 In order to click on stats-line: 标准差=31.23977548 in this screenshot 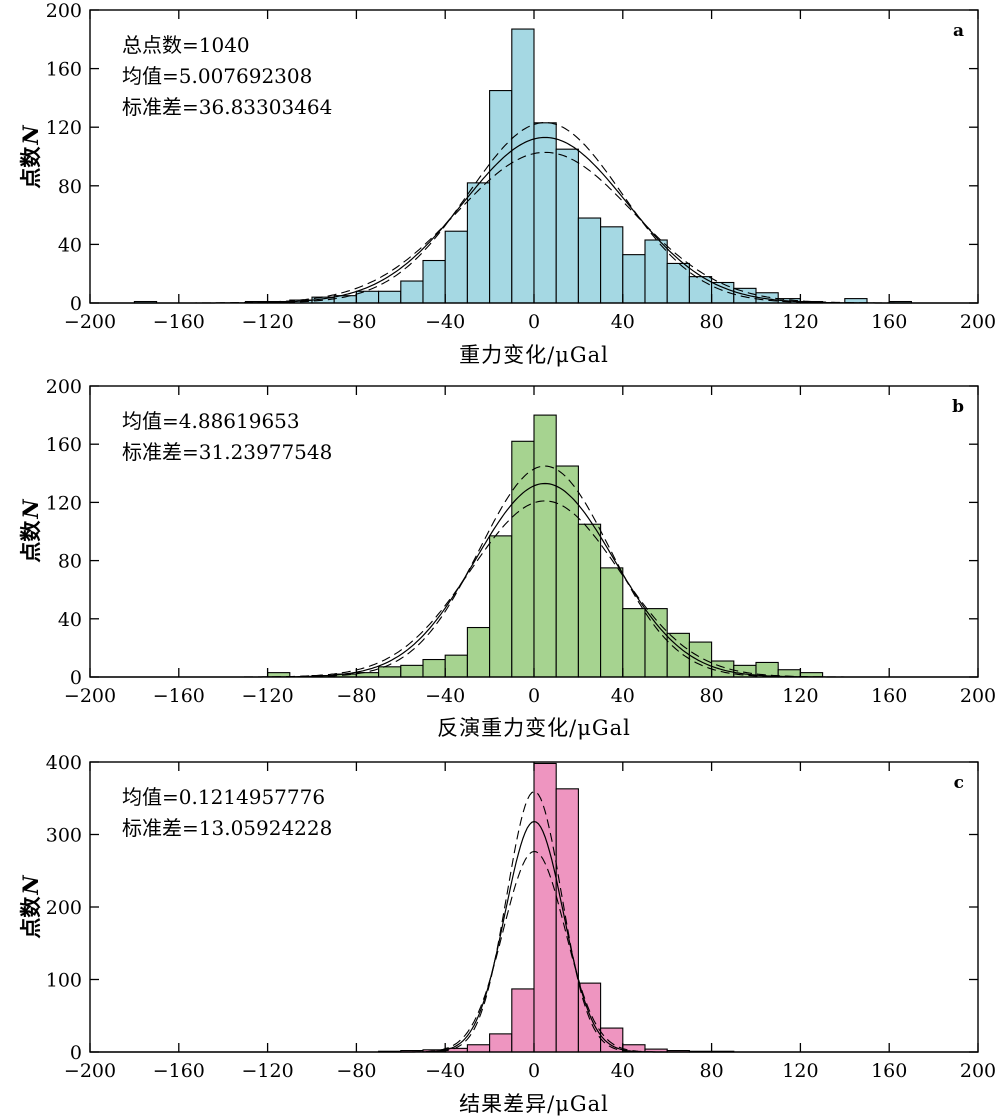, I will do `click(227, 452)`.